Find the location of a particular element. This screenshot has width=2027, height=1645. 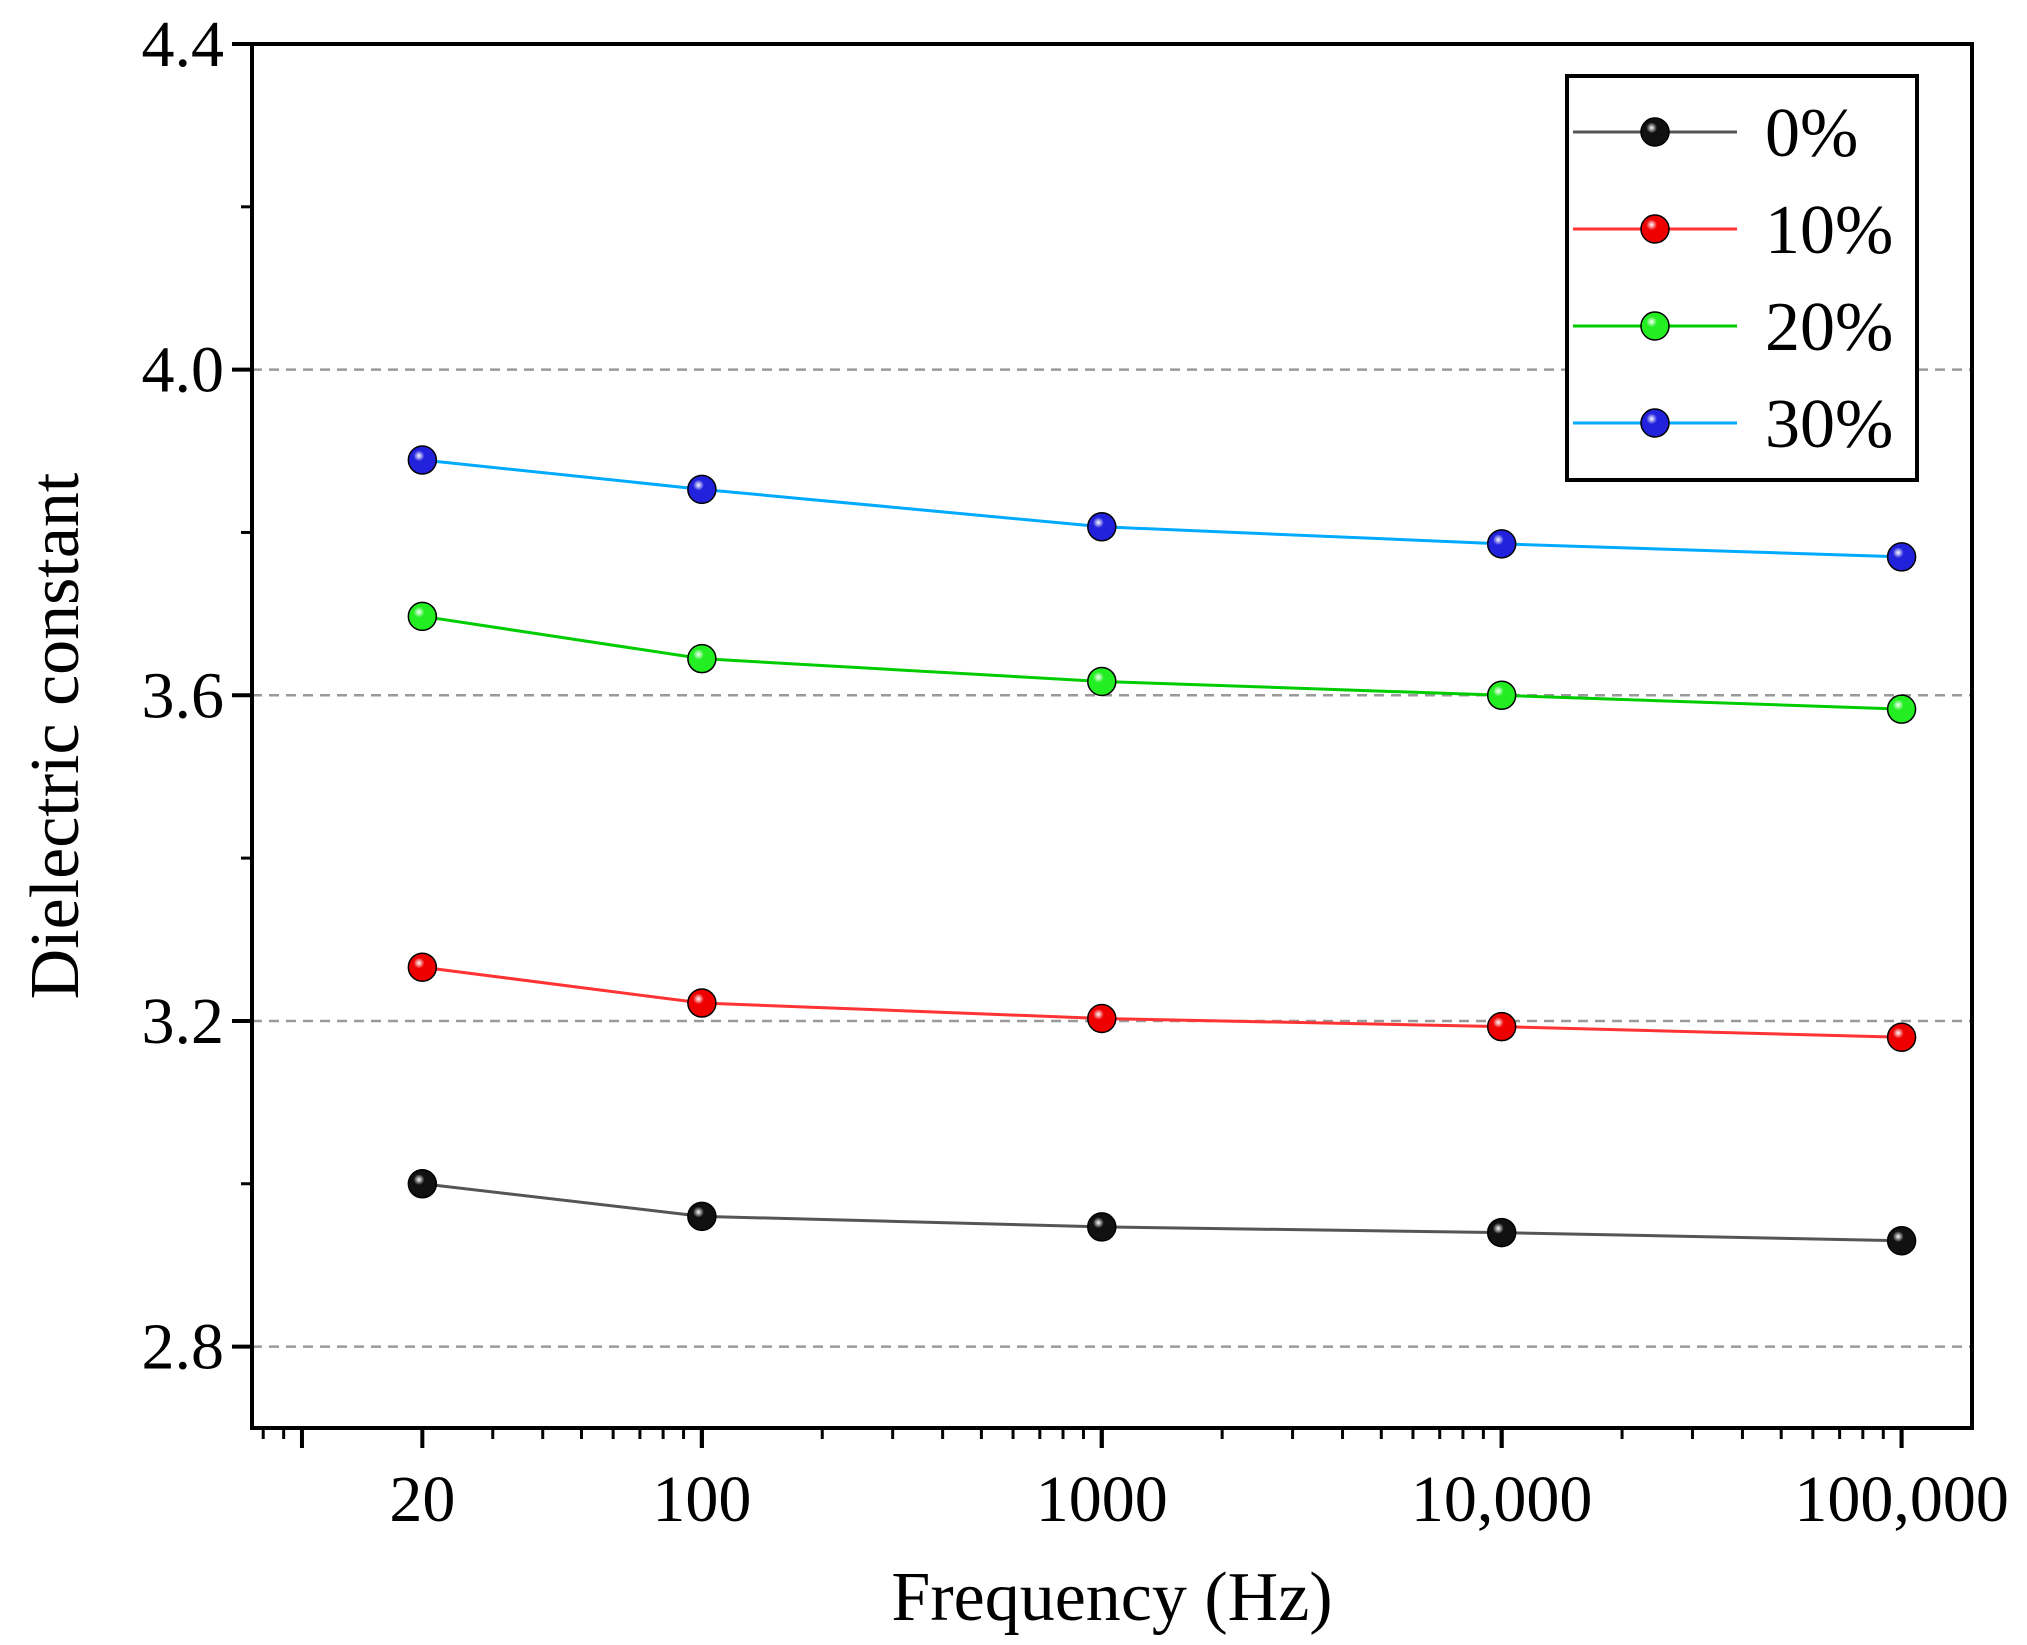

y-tick-label: 3.2 is located at coordinates (183, 1021).